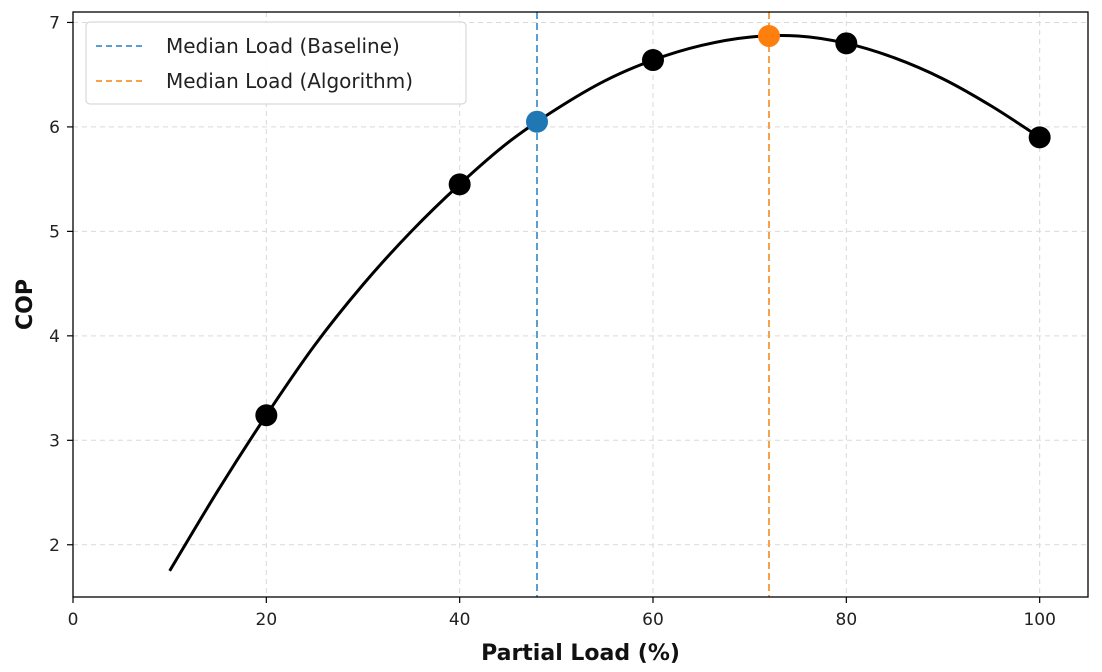 The height and width of the screenshot is (672, 1102). What do you see at coordinates (847, 620) in the screenshot?
I see `x-tick-label: 80` at bounding box center [847, 620].